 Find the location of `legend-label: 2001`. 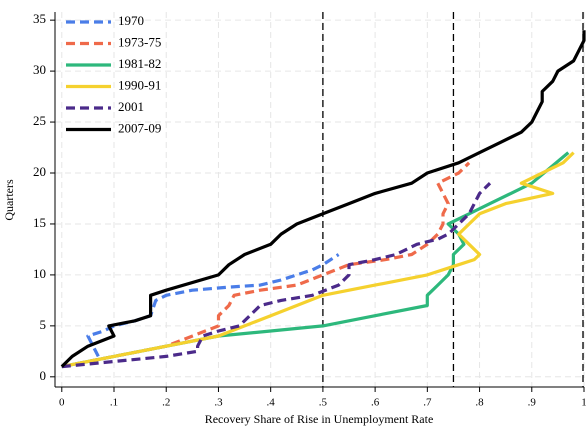

legend-label: 2001 is located at coordinates (131, 106).